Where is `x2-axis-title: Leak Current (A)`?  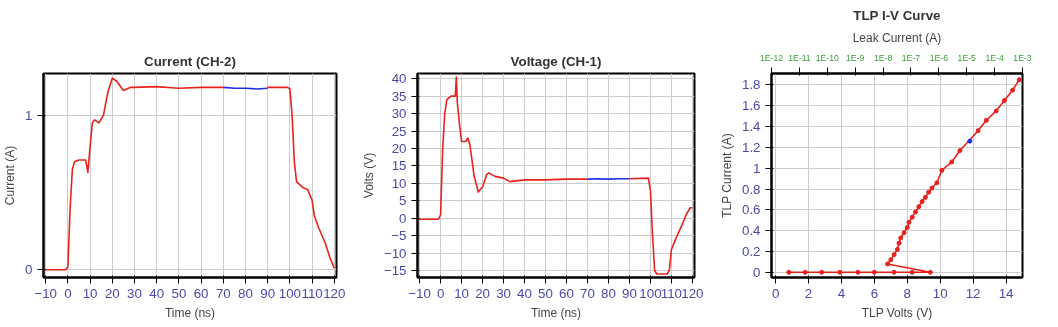 x2-axis-title: Leak Current (A) is located at coordinates (897, 37).